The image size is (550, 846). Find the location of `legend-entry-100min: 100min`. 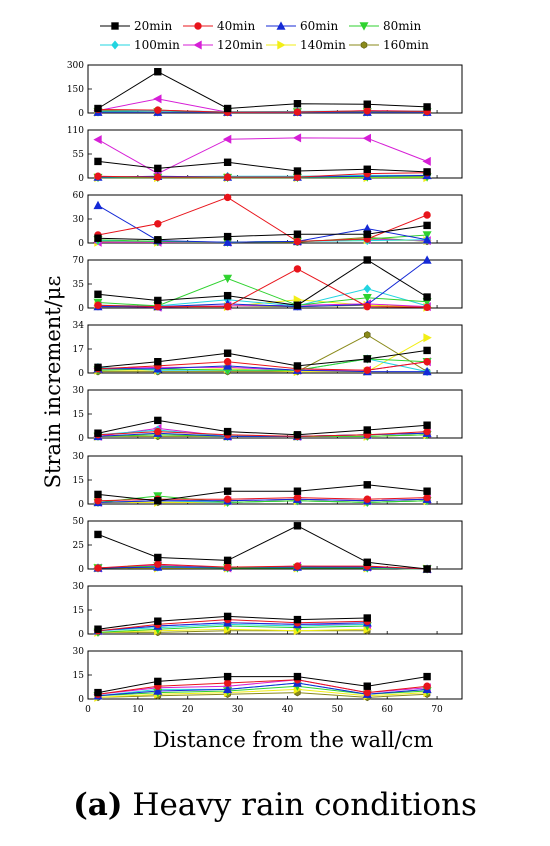

legend-entry-100min: 100min is located at coordinates (140, 45).